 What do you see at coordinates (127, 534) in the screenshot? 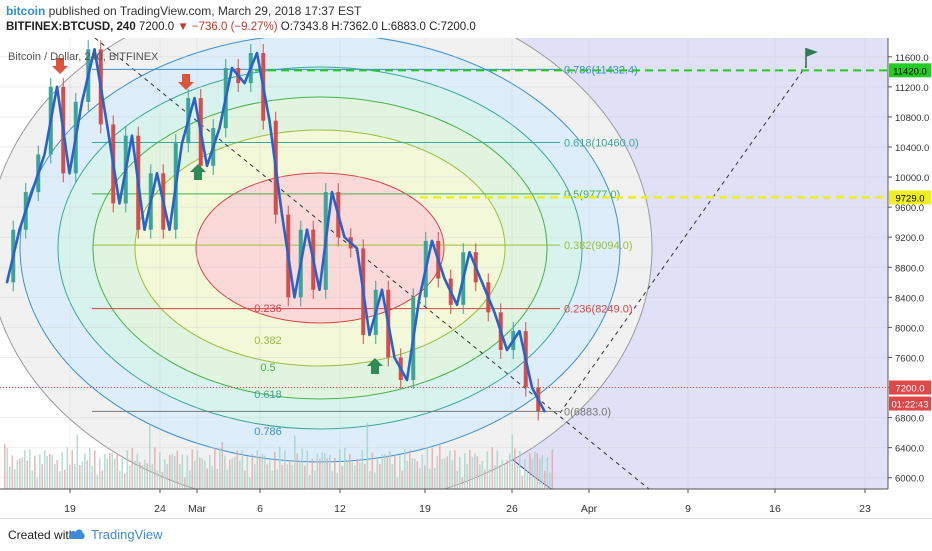
I see `tradingview-brand: TradingView` at bounding box center [127, 534].